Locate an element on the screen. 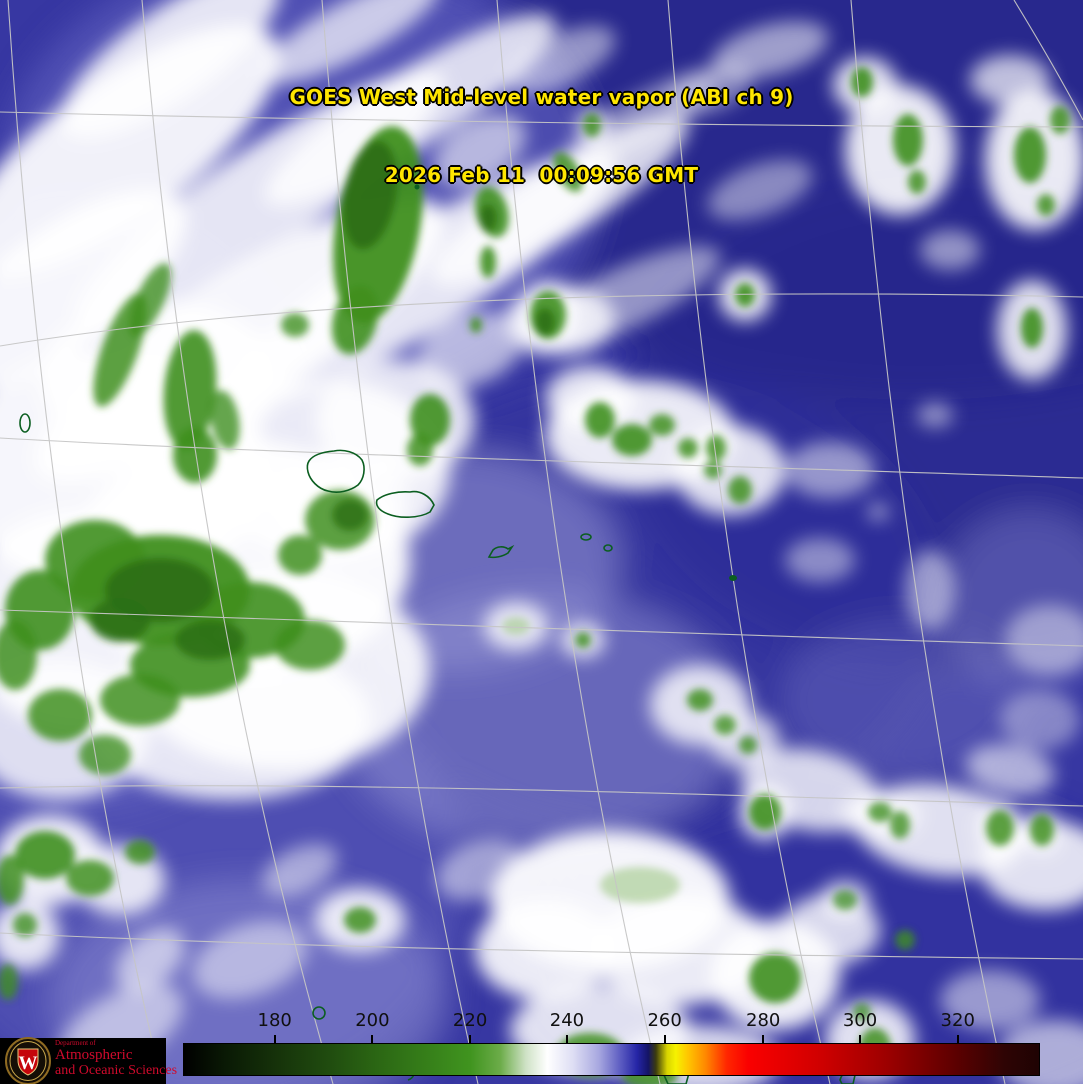 The width and height of the screenshot is (1083, 1084). colorbar-tick-label: 200 is located at coordinates (372, 1020).